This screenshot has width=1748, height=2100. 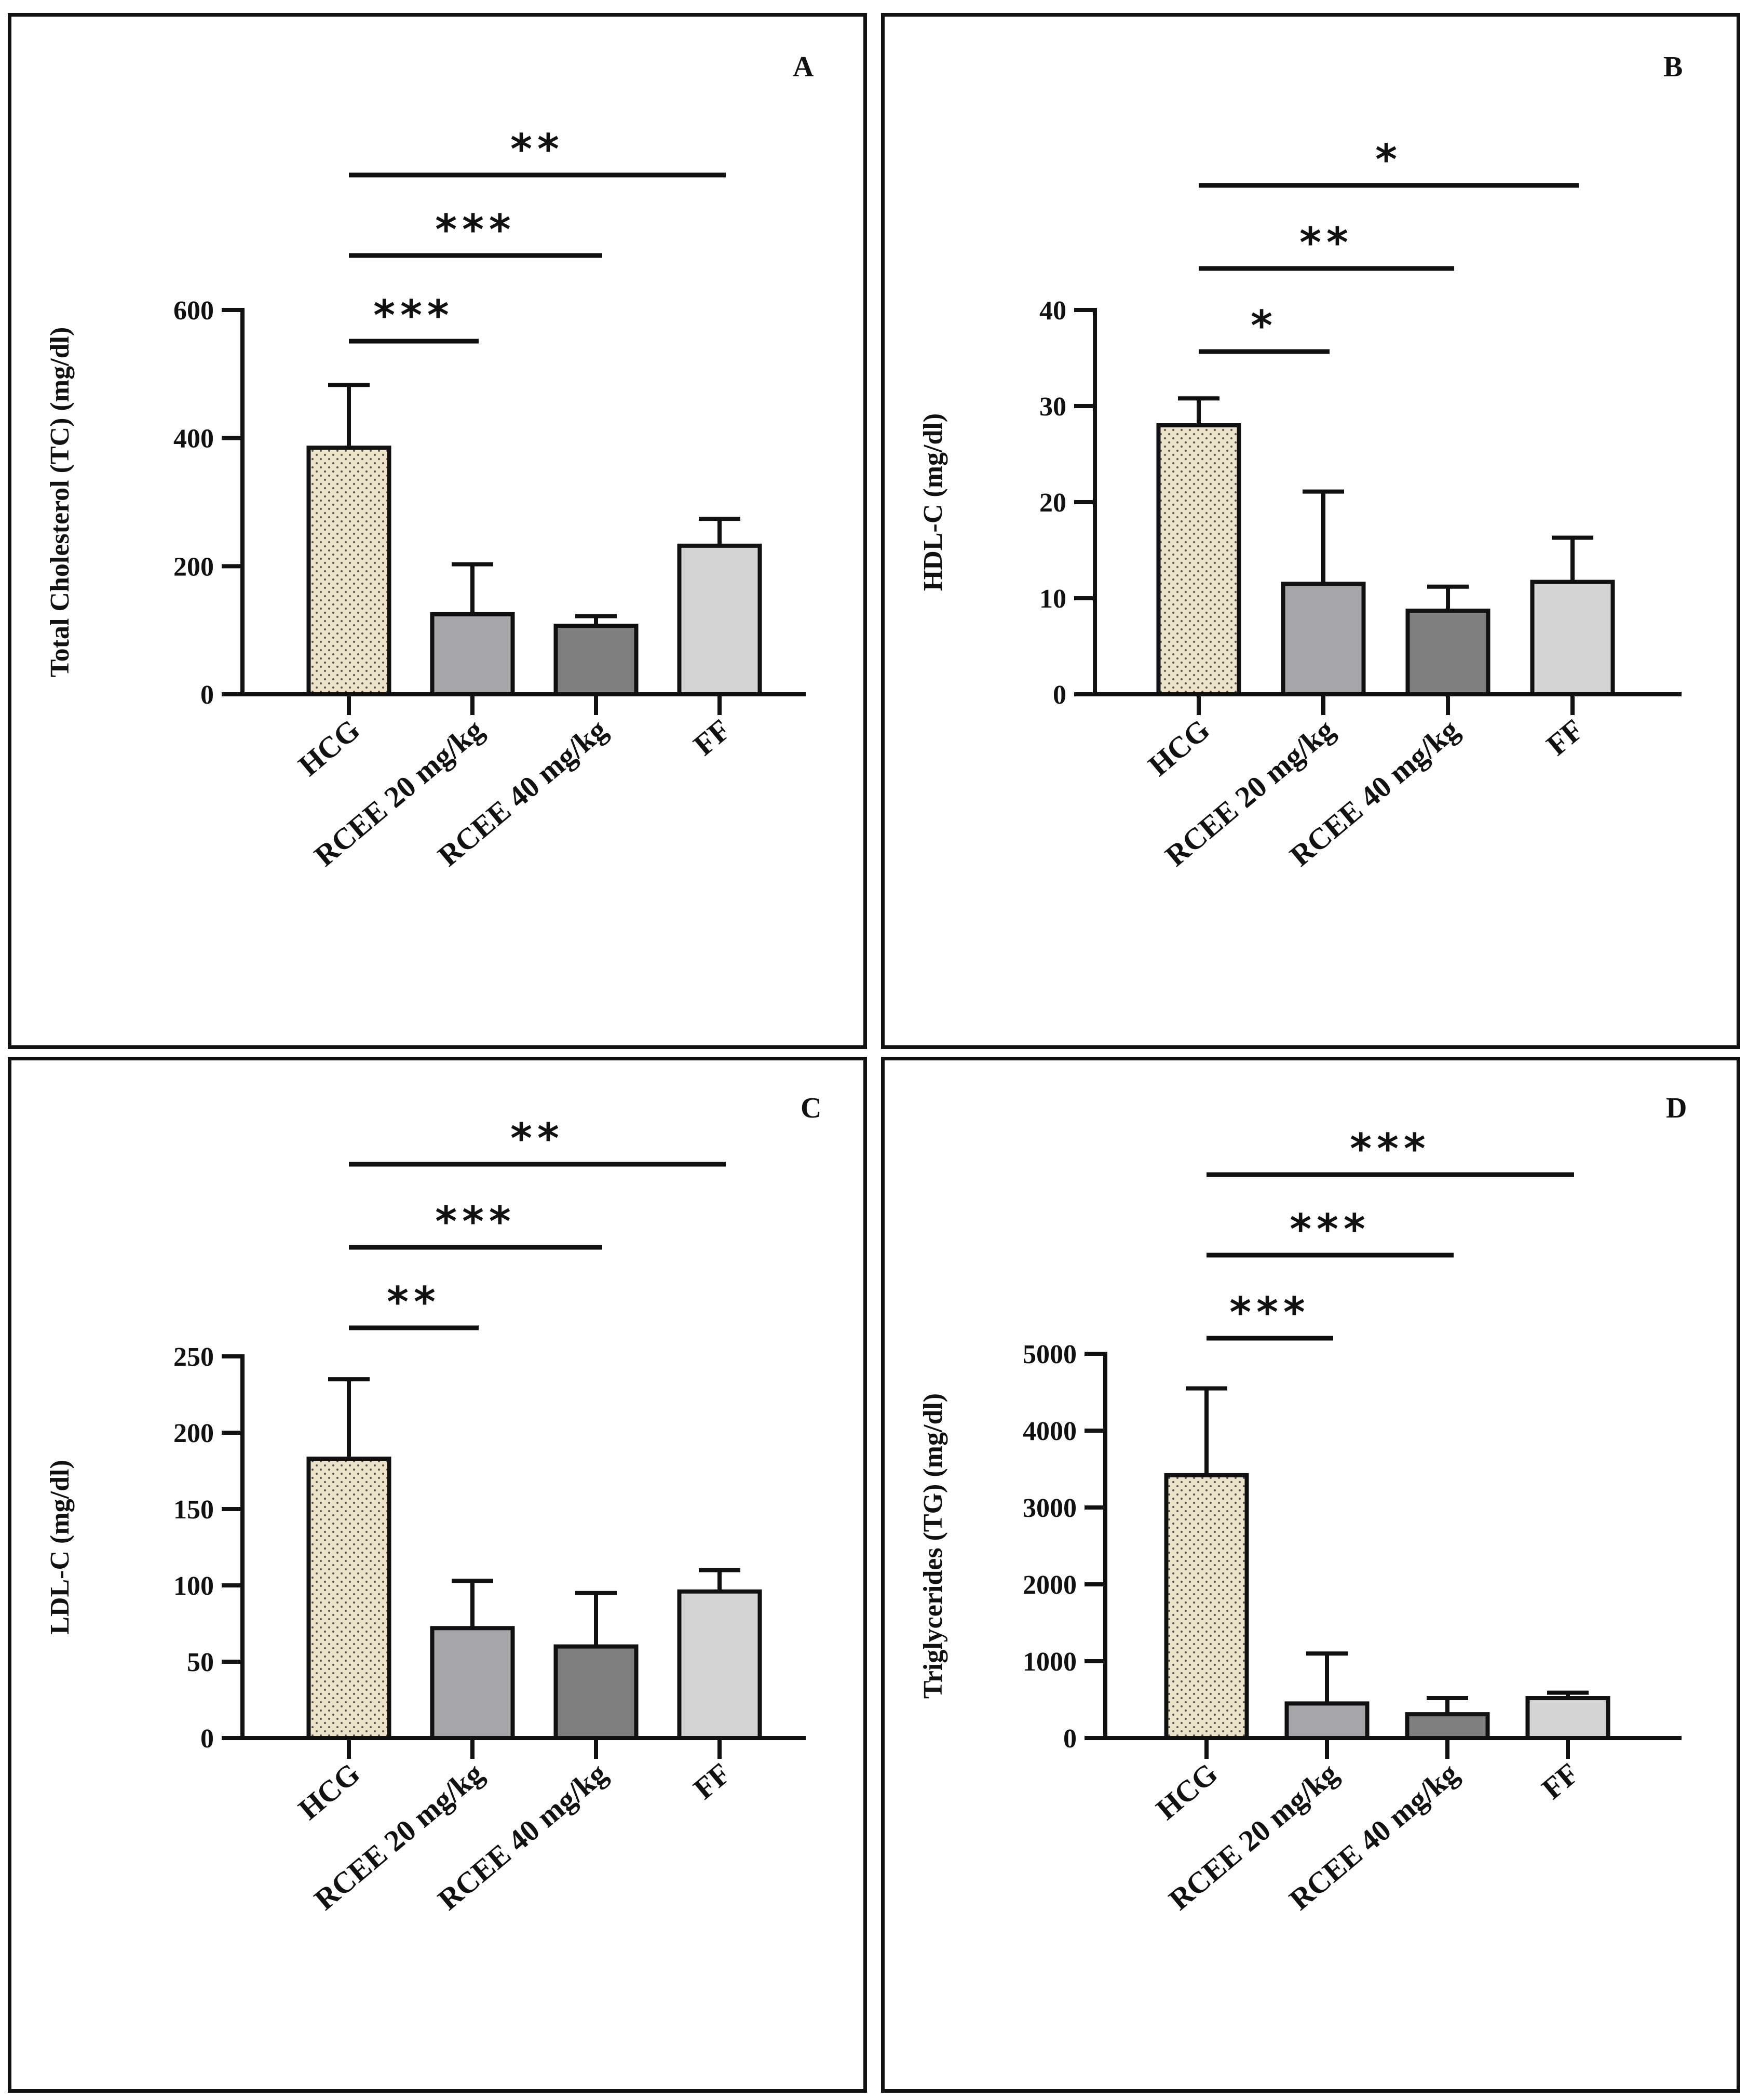 What do you see at coordinates (60, 503) in the screenshot?
I see `y-axis-label: Total Cholesterol (TC) (mg/dl)` at bounding box center [60, 503].